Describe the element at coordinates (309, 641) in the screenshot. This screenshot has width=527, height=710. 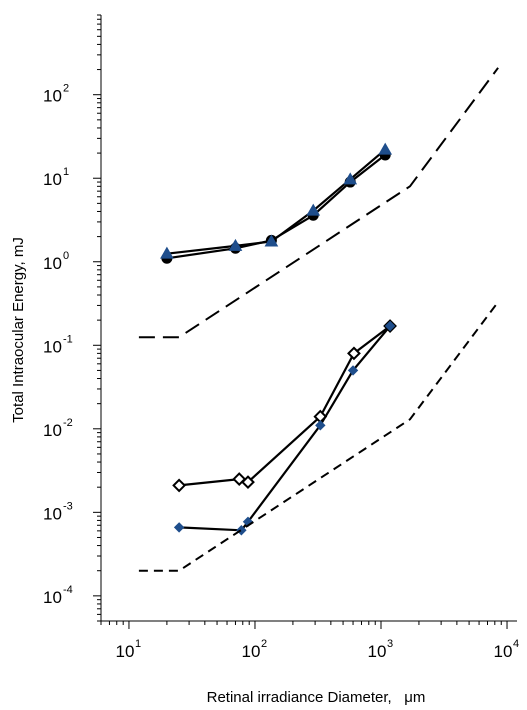
I see `x-axis-ticks: 10 1 10 2 10 3 10 4` at that location.